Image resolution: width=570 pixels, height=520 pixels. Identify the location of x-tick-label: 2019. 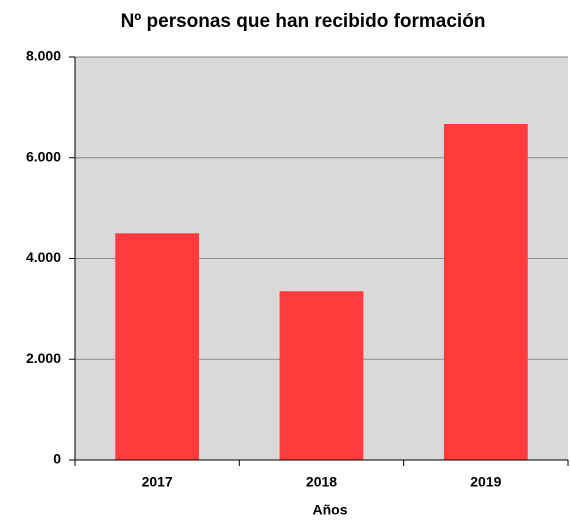
(485, 482).